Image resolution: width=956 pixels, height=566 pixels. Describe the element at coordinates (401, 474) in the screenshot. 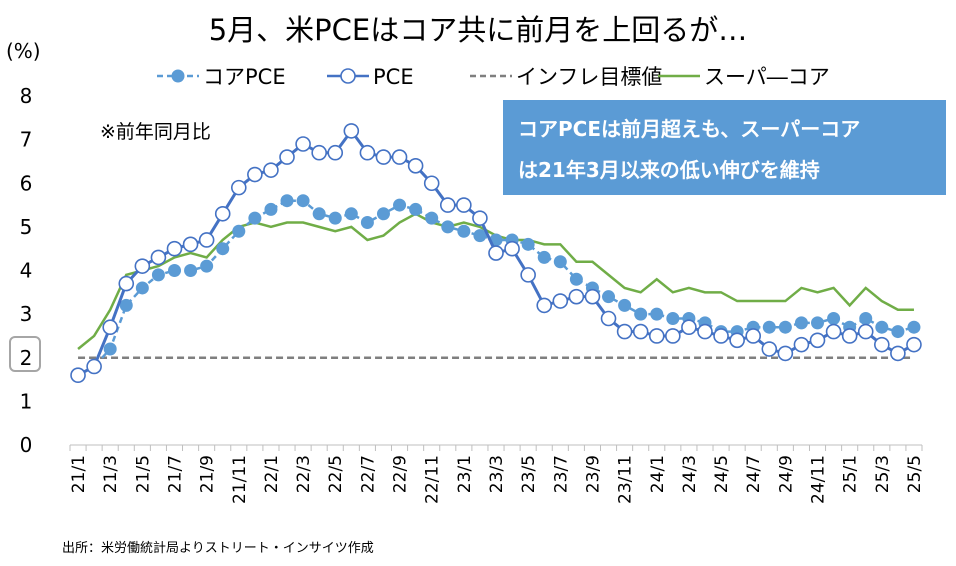

I see `x-tick-label: 22/9` at that location.